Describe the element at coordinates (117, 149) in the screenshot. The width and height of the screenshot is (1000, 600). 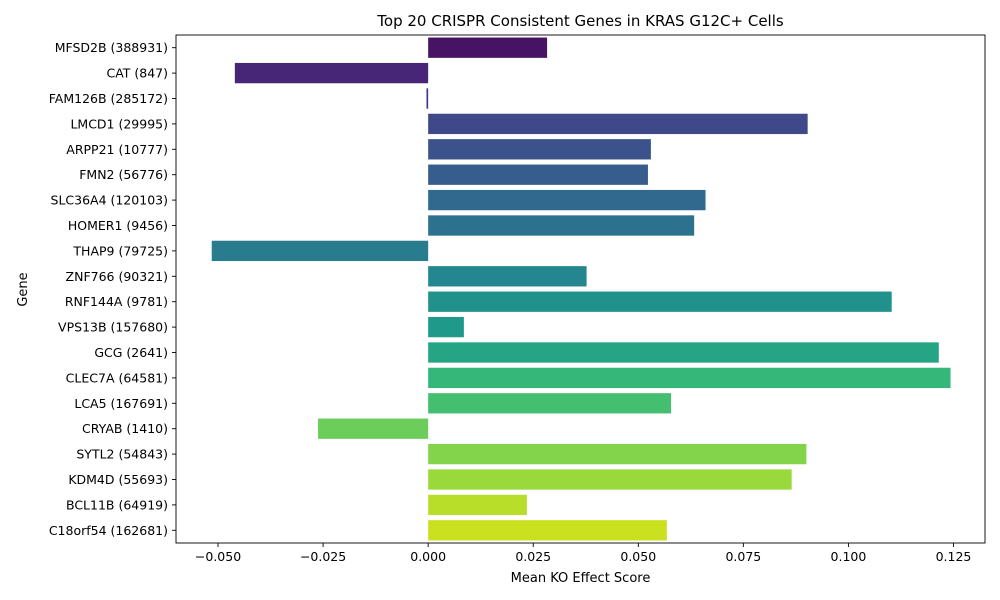
I see `y-tick-label: ARPP21 (10777)` at that location.